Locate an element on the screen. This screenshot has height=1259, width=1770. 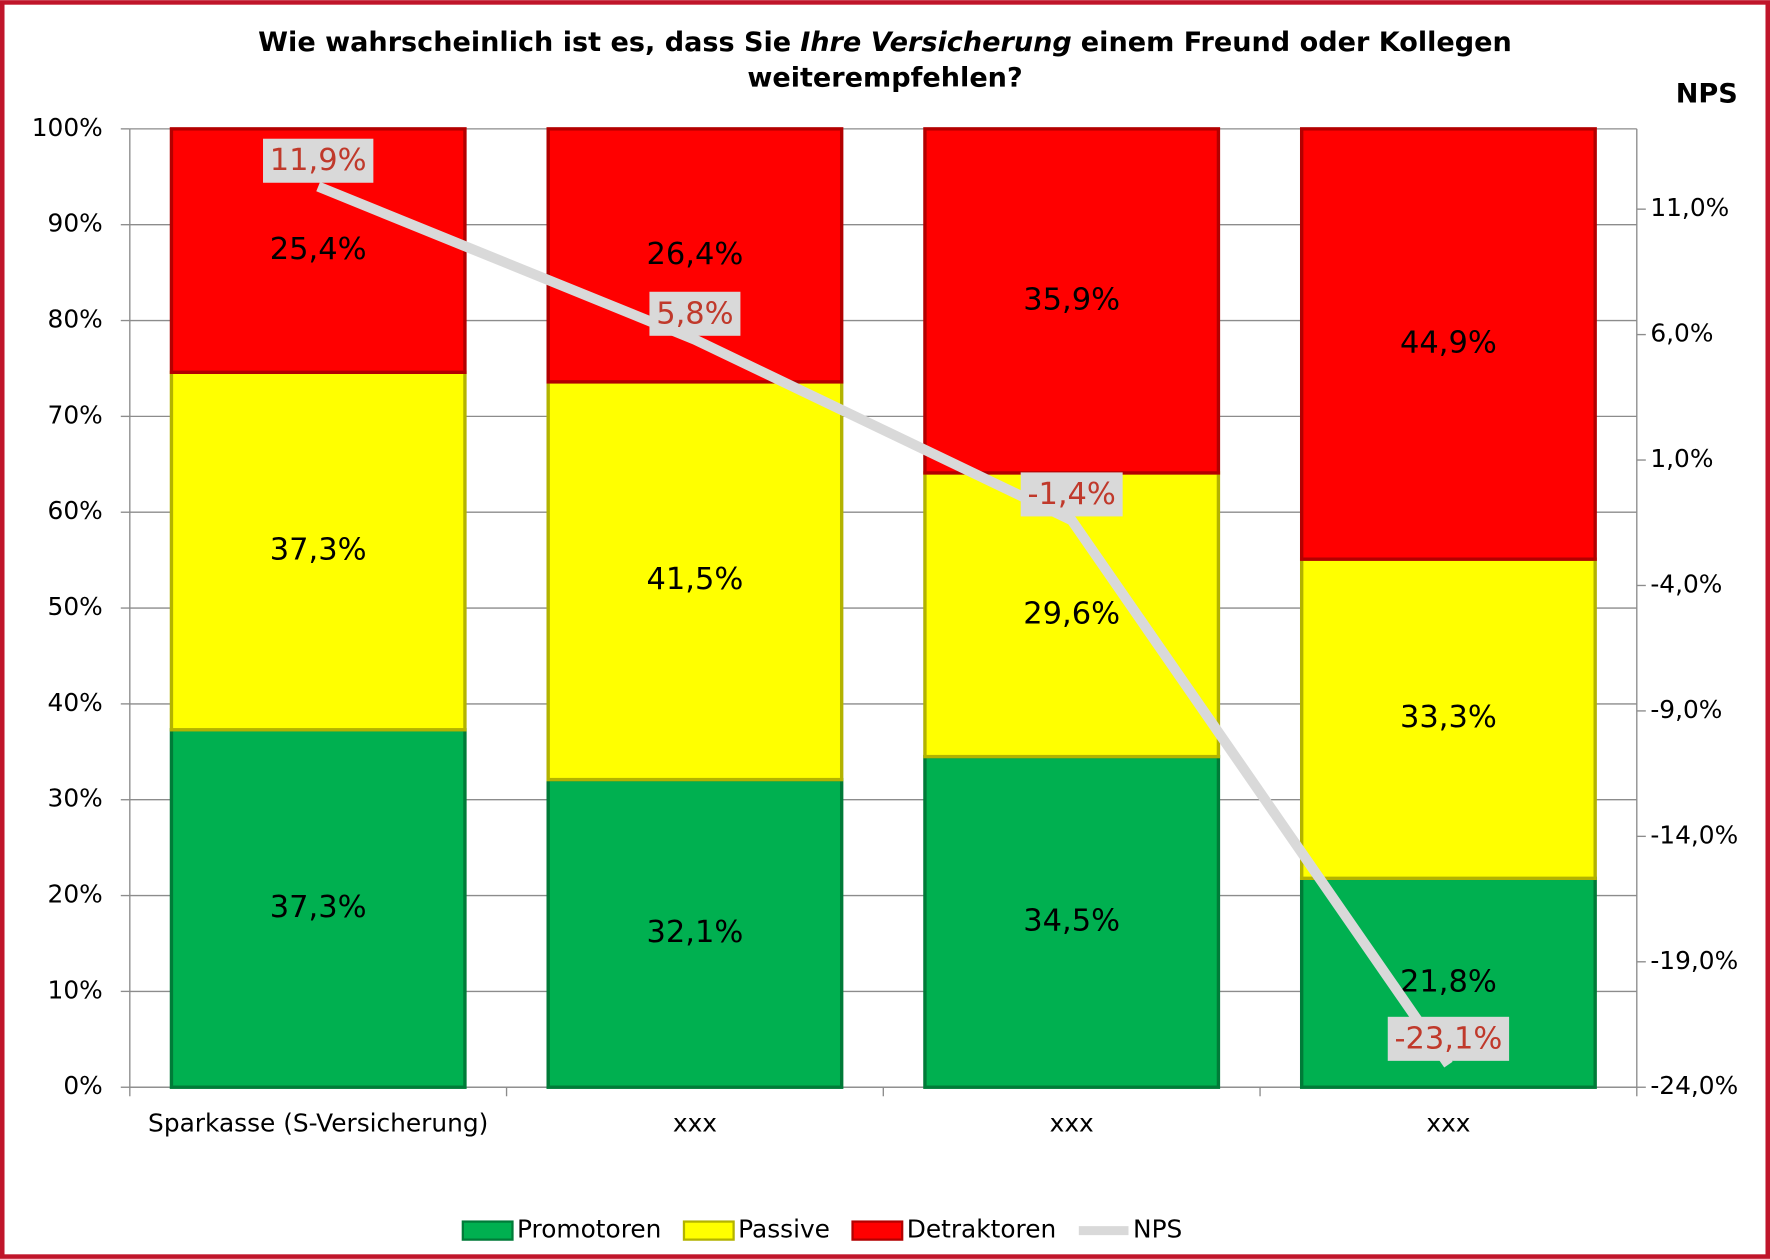
data-label: 32,1% is located at coordinates (695, 932).